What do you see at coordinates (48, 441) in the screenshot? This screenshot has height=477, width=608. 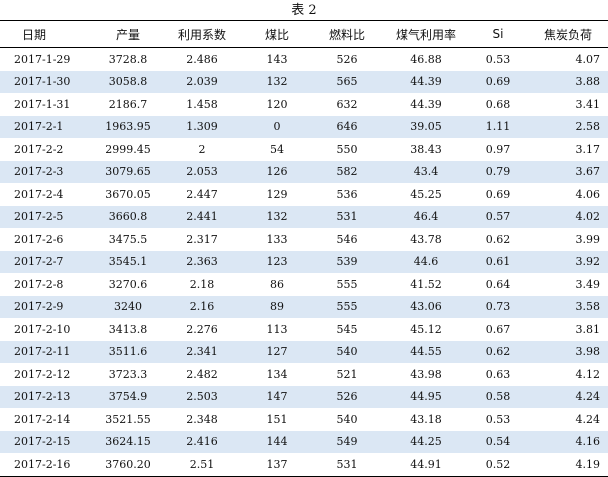 I see `date-cell: 2017-2-15` at bounding box center [48, 441].